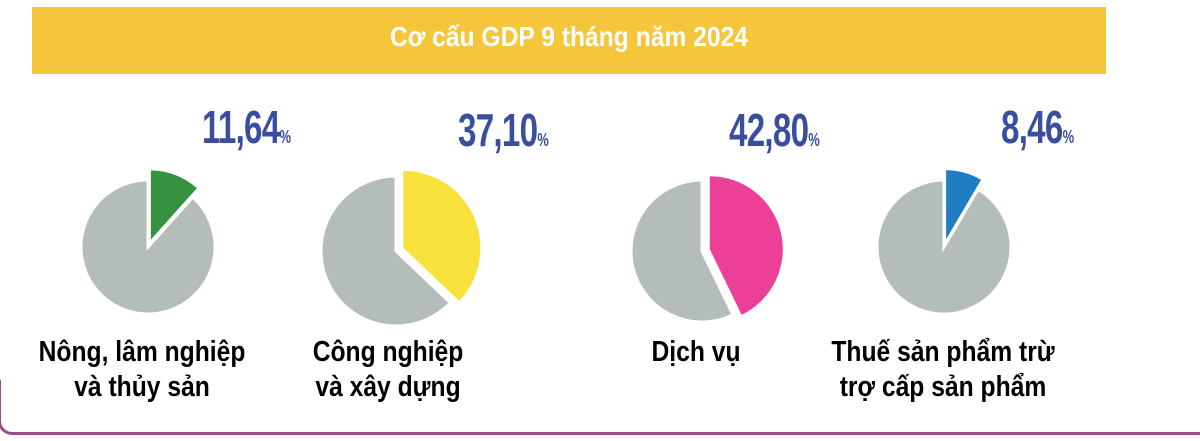 The width and height of the screenshot is (1200, 441). Describe the element at coordinates (769, 130) in the screenshot. I see `value-number: 42,80` at that location.